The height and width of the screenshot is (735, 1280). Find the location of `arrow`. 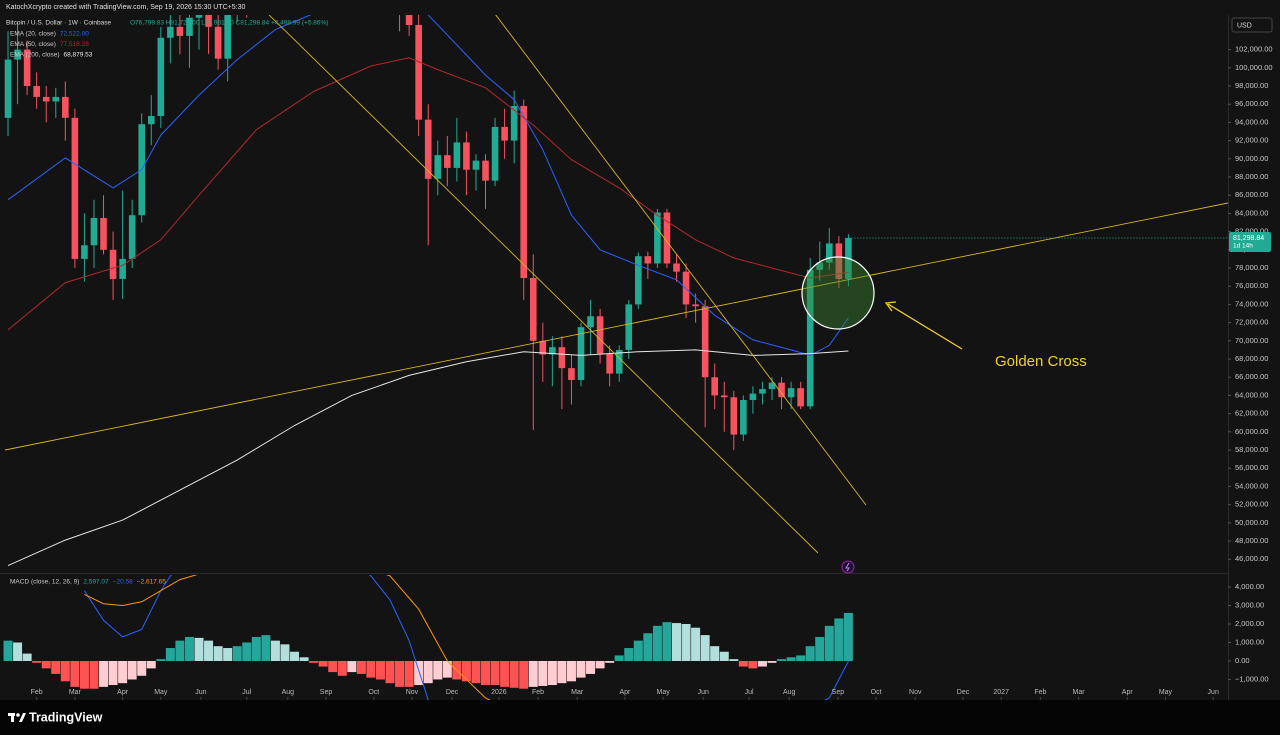

arrow is located at coordinates (925, 326).